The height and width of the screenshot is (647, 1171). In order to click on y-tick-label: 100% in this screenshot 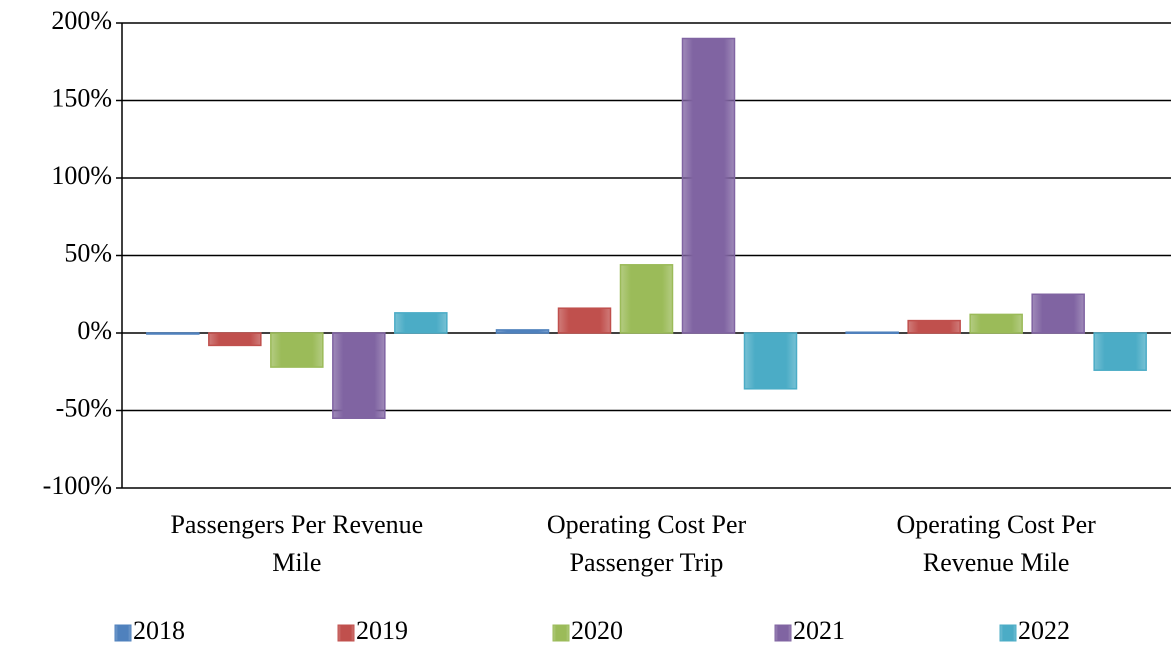, I will do `click(81, 175)`.